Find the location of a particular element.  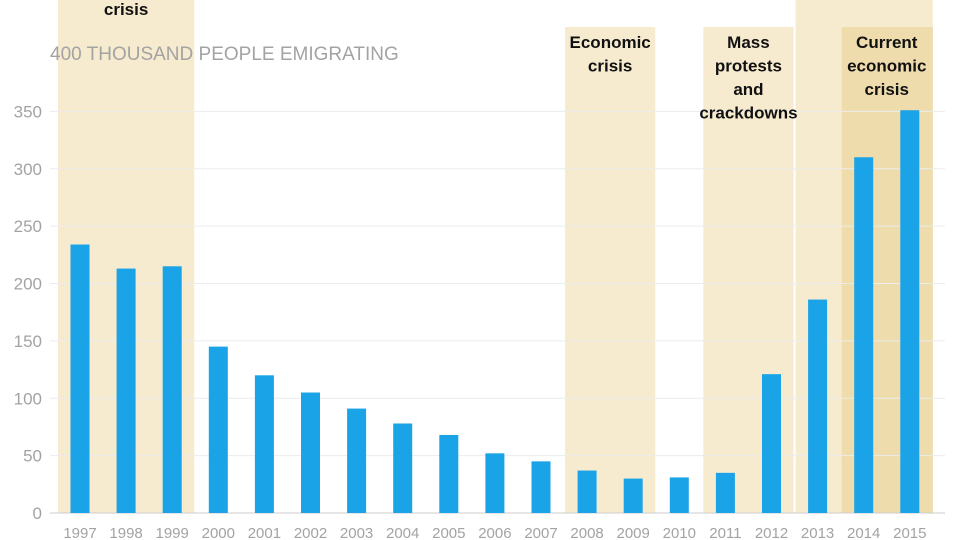

bar-2009 is located at coordinates (633, 495).